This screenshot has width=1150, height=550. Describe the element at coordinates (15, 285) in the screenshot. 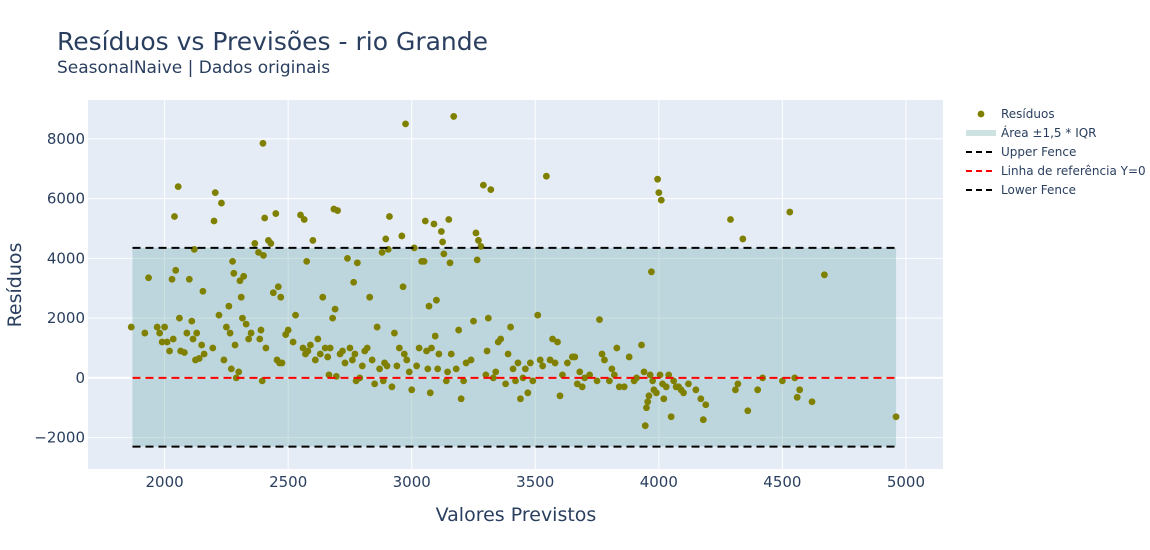

I see `y-axis-title: Resíduos` at that location.